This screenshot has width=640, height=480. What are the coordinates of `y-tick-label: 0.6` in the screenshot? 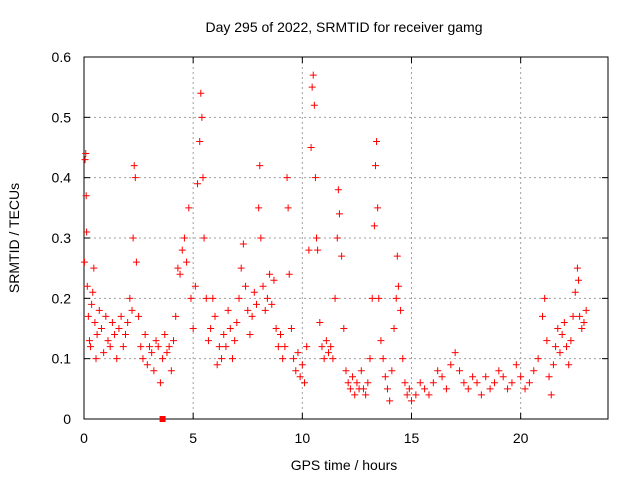 It's located at (62, 57).